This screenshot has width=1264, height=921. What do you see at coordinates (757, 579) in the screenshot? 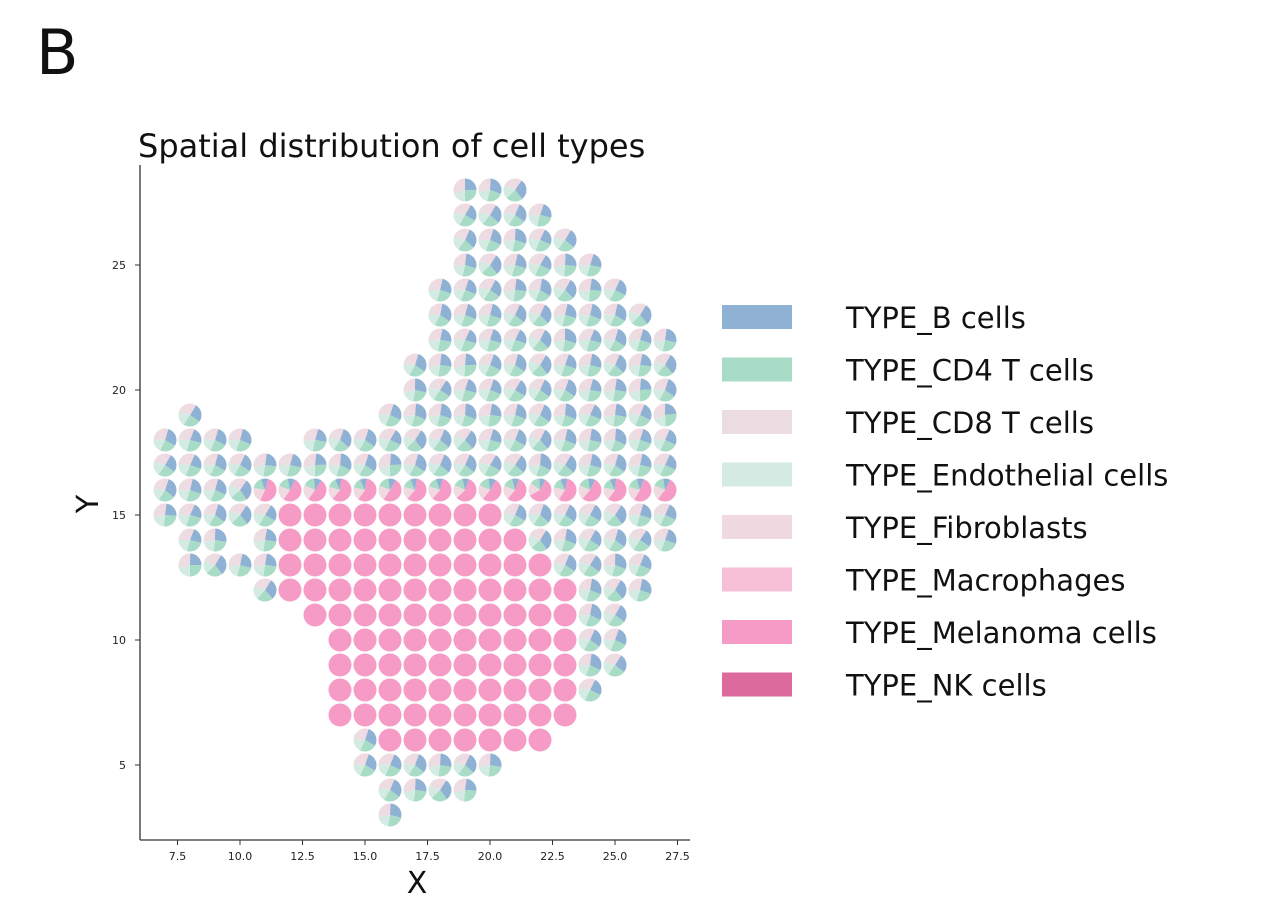
I see `legend-swatch` at bounding box center [757, 579].